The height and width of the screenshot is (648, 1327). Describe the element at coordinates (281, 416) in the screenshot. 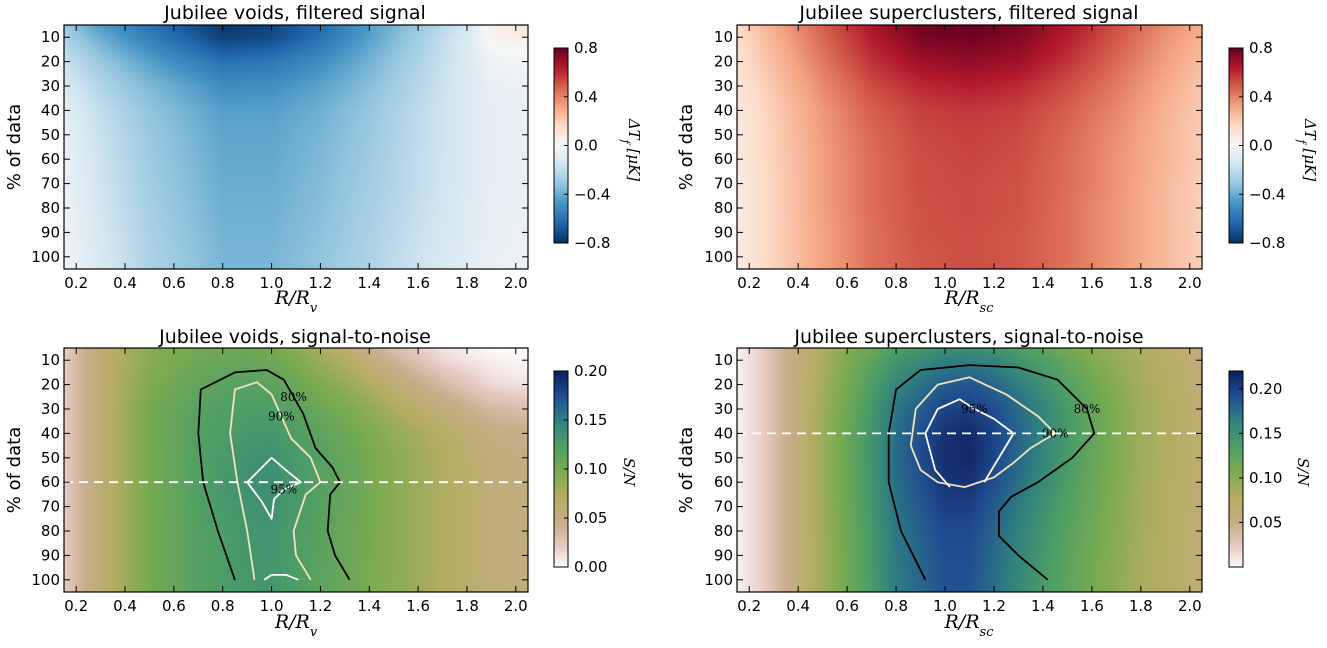

I see `contour-label: 90%` at that location.